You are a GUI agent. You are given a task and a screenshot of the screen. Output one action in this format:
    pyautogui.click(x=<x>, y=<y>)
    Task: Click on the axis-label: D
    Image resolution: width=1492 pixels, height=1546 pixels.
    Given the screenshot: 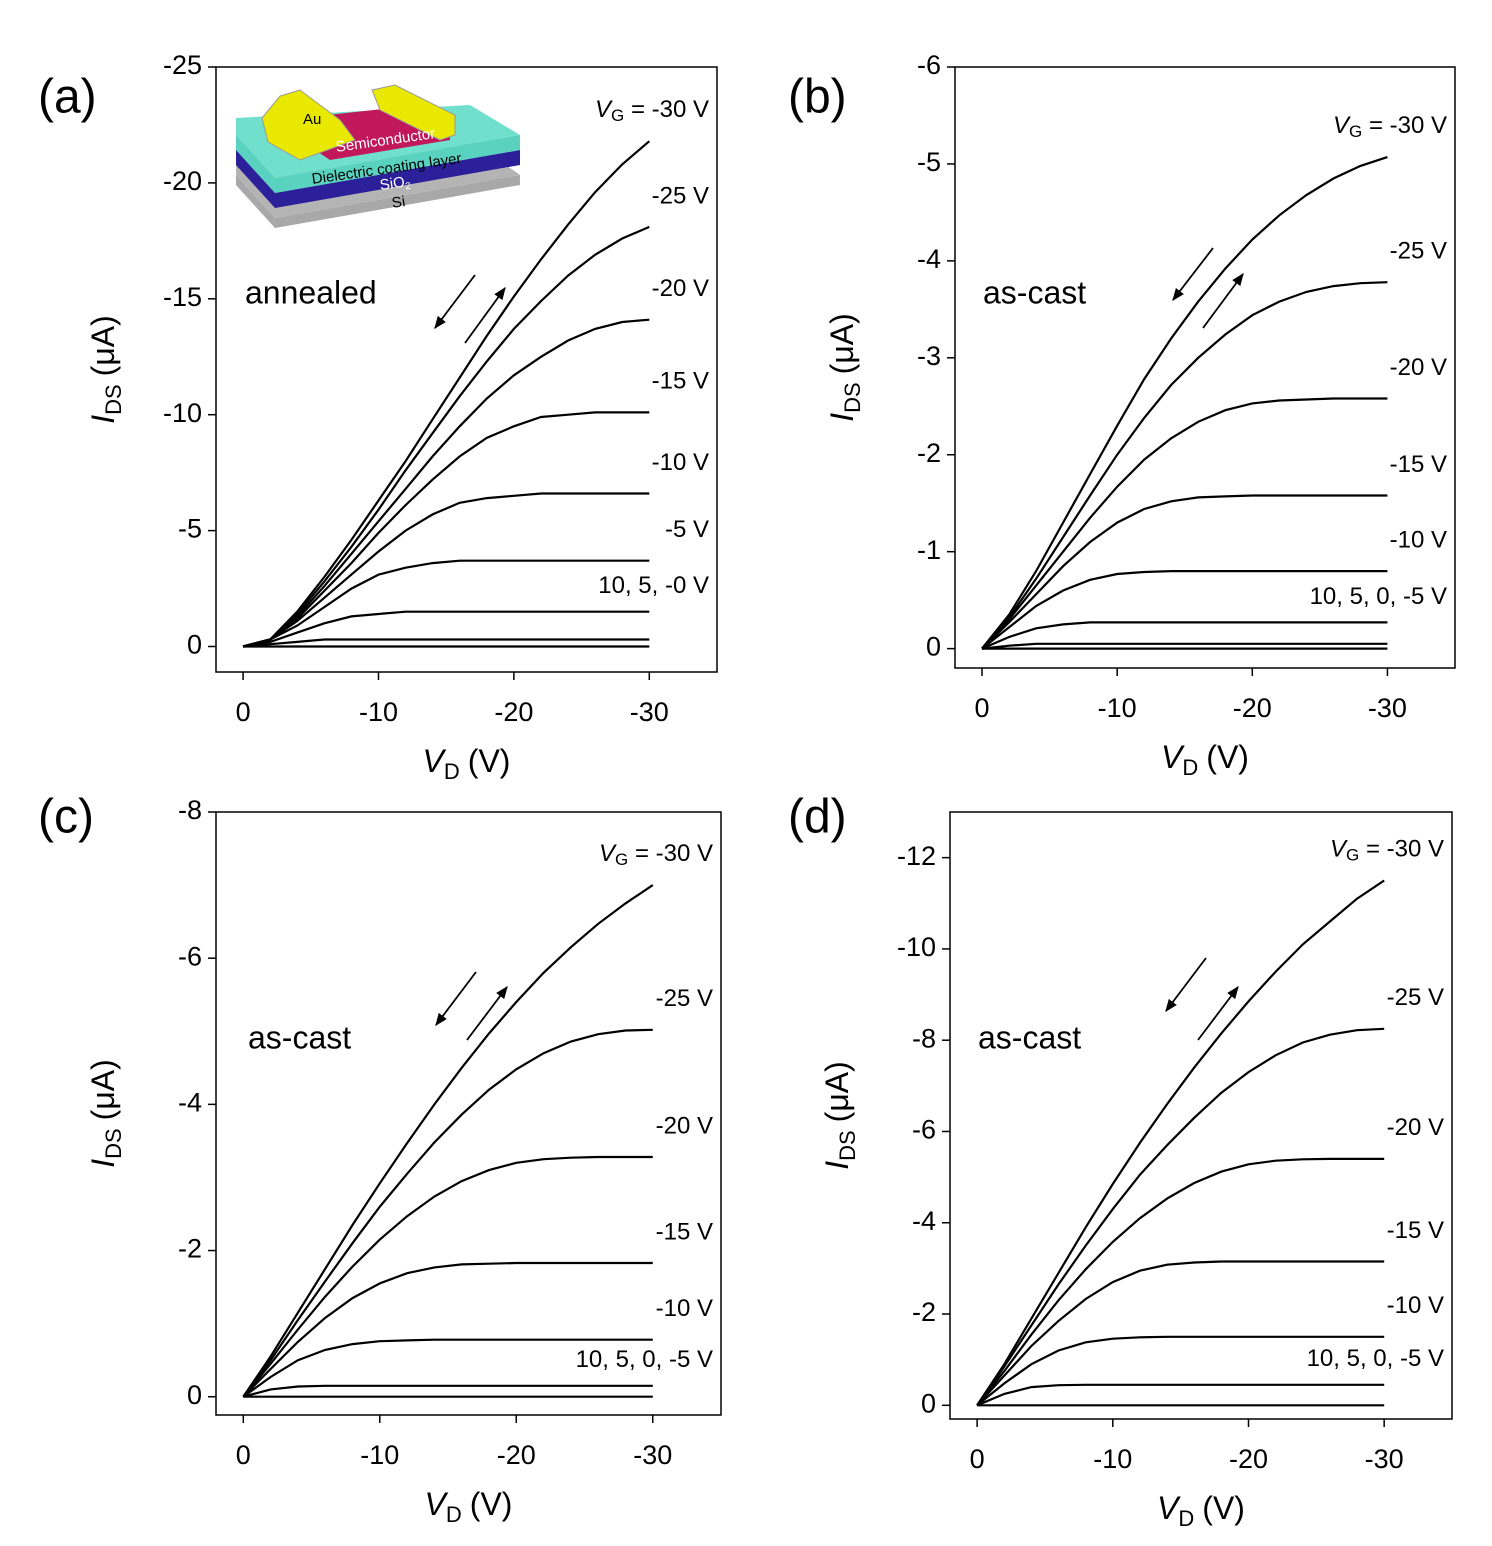 What is the action you would take?
    pyautogui.click(x=1186, y=1518)
    